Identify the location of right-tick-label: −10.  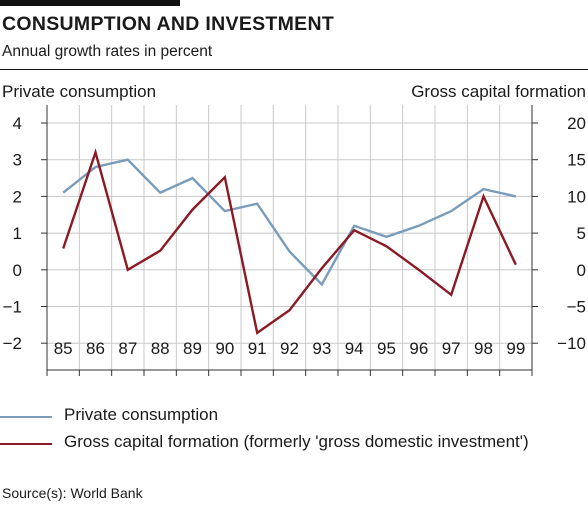
(571, 343).